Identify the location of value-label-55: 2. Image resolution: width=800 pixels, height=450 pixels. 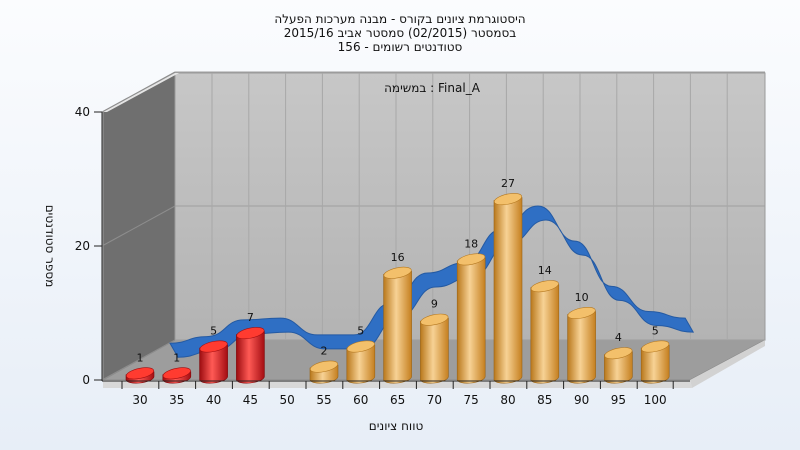
(324, 351).